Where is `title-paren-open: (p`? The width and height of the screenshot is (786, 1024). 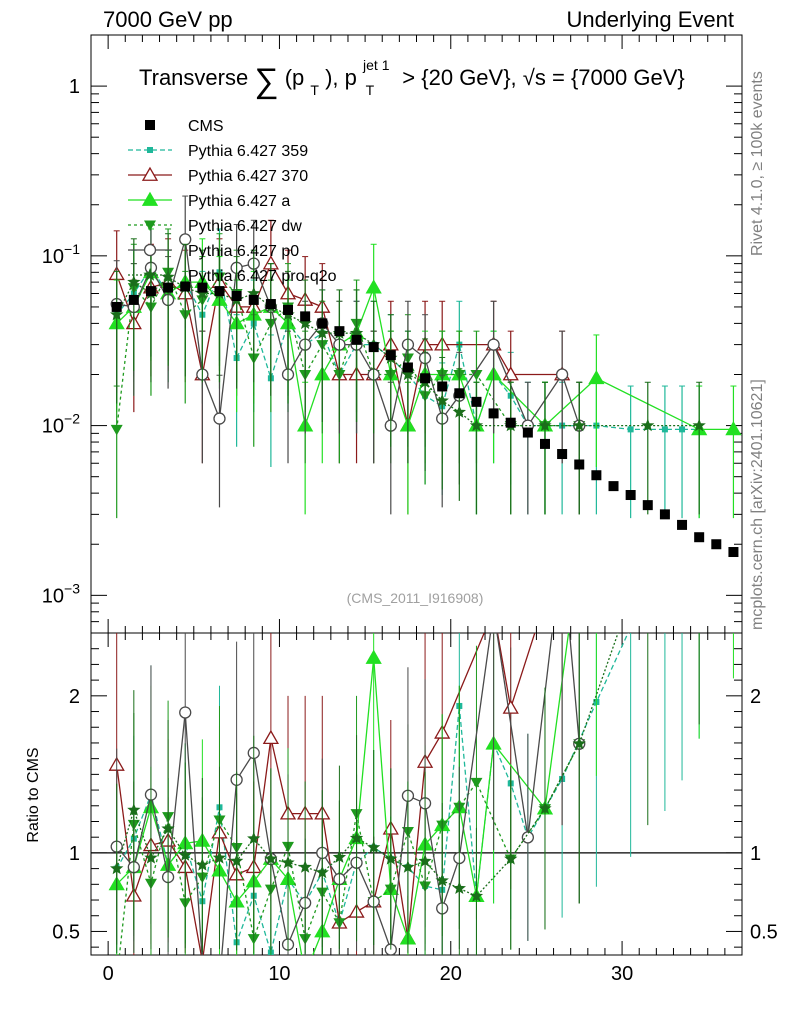
title-paren-open: (p is located at coordinates (295, 77).